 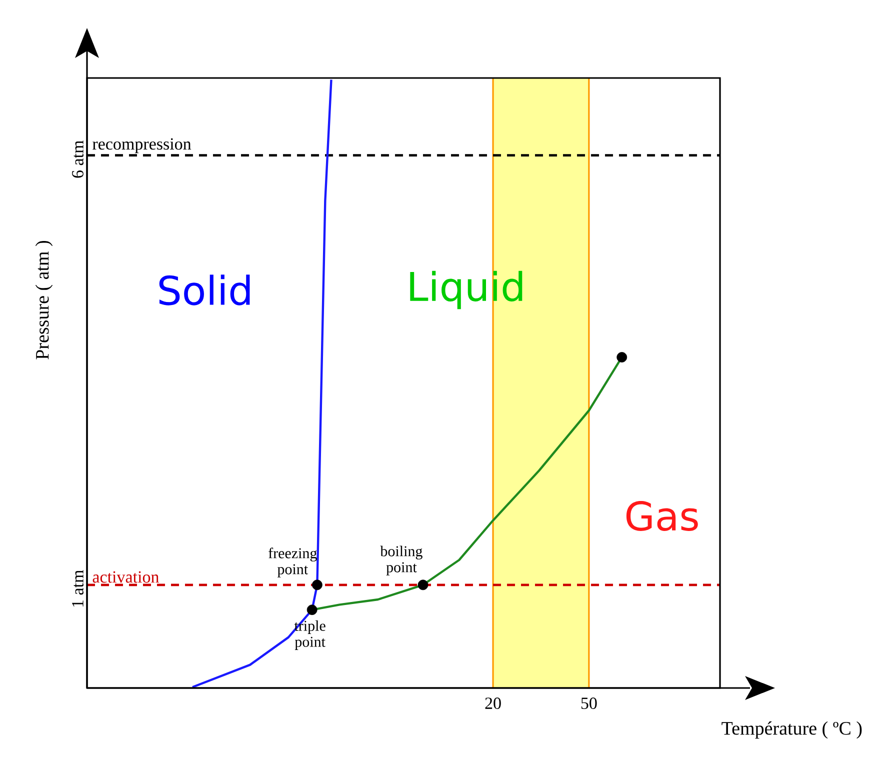 I want to click on y-tick-label: 6 atm, so click(x=78, y=159).